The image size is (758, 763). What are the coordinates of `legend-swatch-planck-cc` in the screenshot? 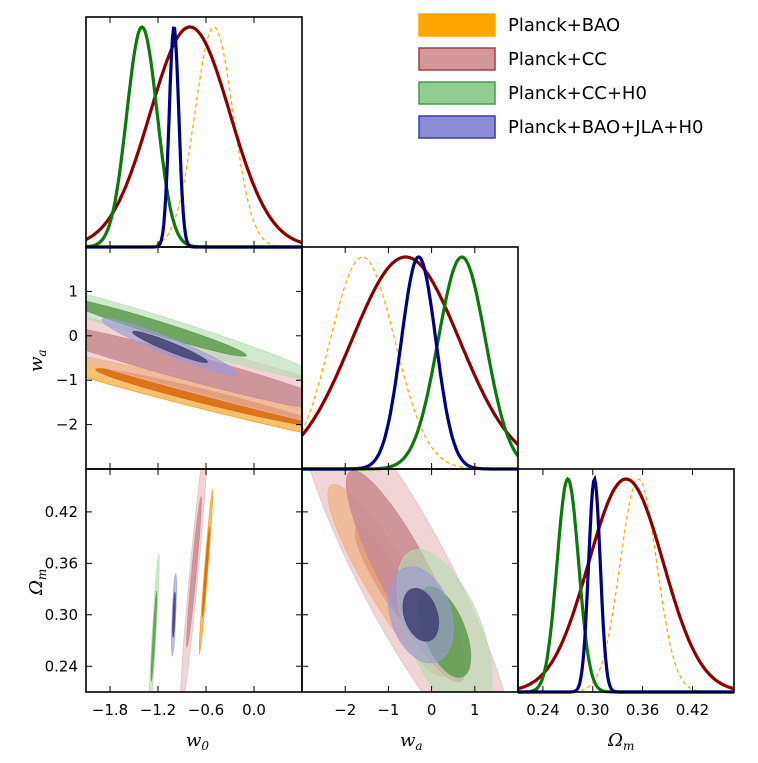 It's located at (457, 59).